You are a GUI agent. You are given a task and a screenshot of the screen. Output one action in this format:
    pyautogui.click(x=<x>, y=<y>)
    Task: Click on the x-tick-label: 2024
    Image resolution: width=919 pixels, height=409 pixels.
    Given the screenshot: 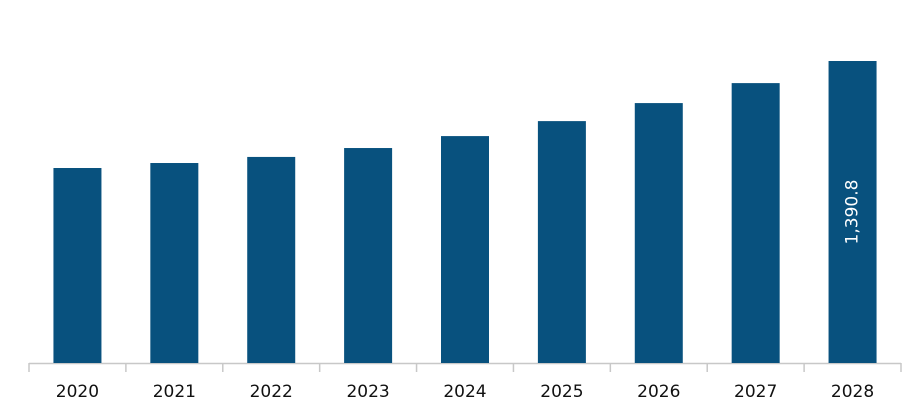 What is the action you would take?
    pyautogui.click(x=464, y=392)
    